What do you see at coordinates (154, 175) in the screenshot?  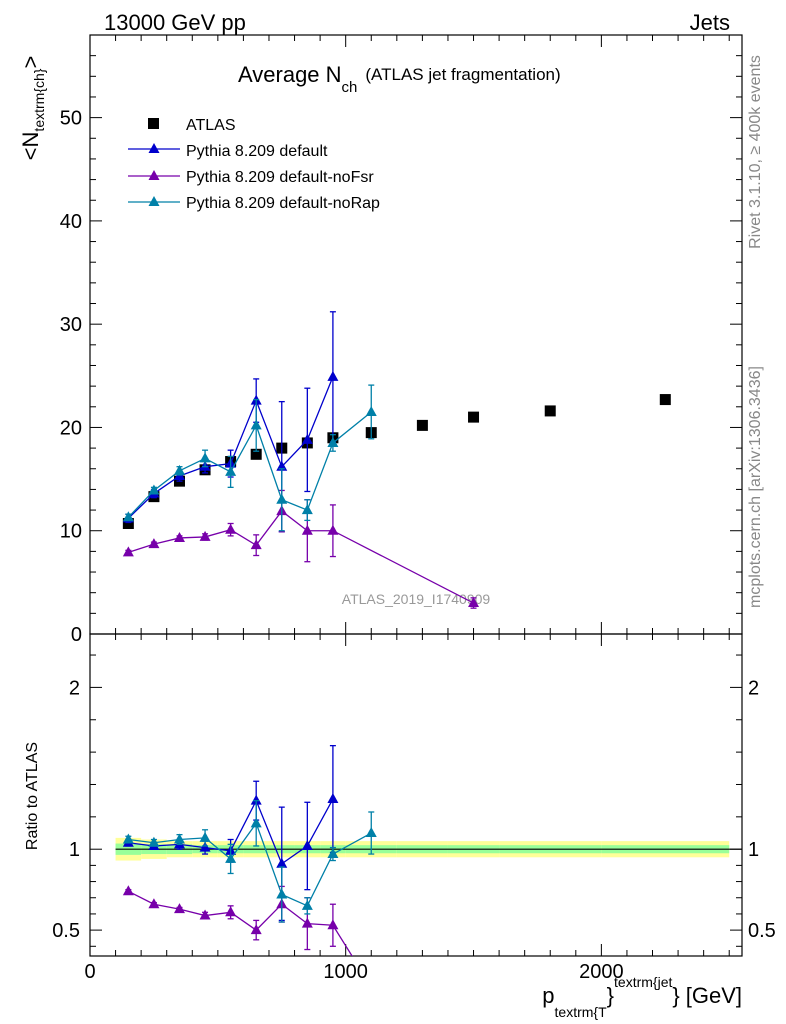 I see `legend-marker-nofsr` at bounding box center [154, 175].